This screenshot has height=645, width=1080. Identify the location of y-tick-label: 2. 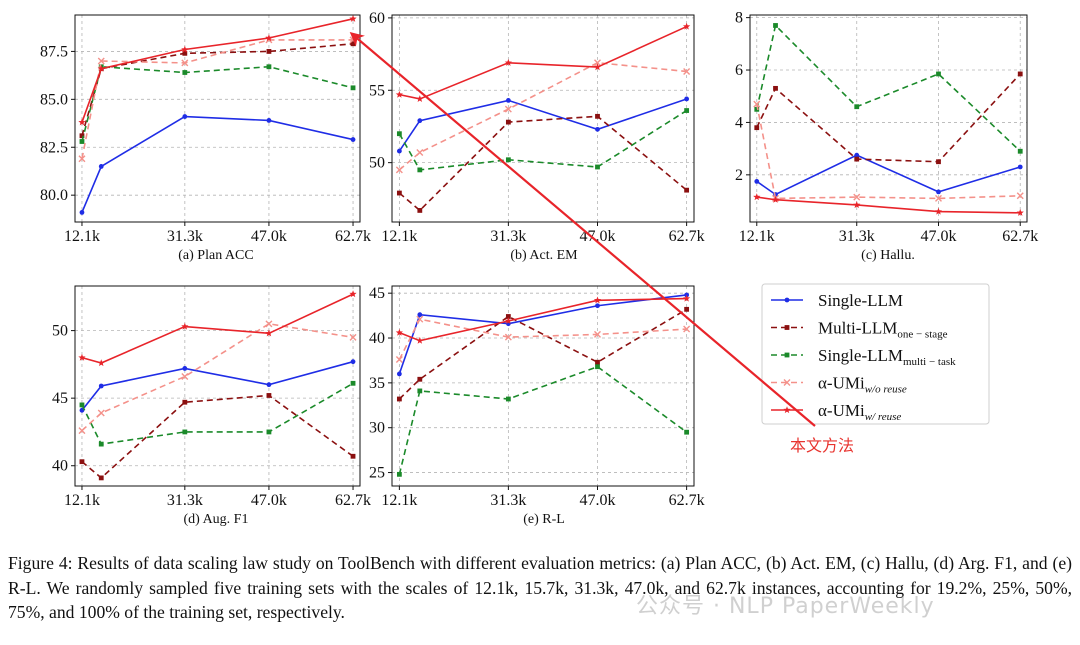
(739, 175).